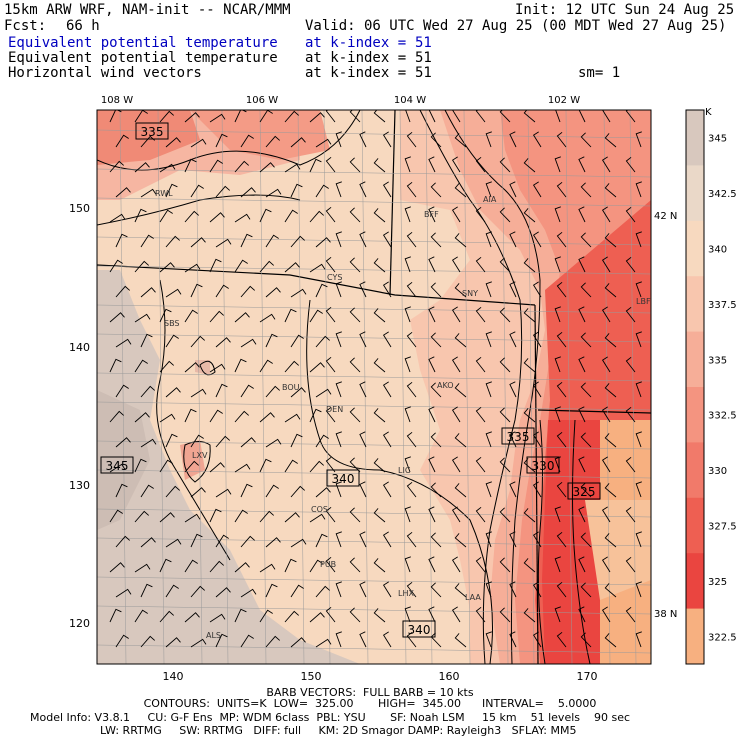 Image resolution: width=740 pixels, height=740 pixels. I want to click on station-aia: AIA, so click(490, 199).